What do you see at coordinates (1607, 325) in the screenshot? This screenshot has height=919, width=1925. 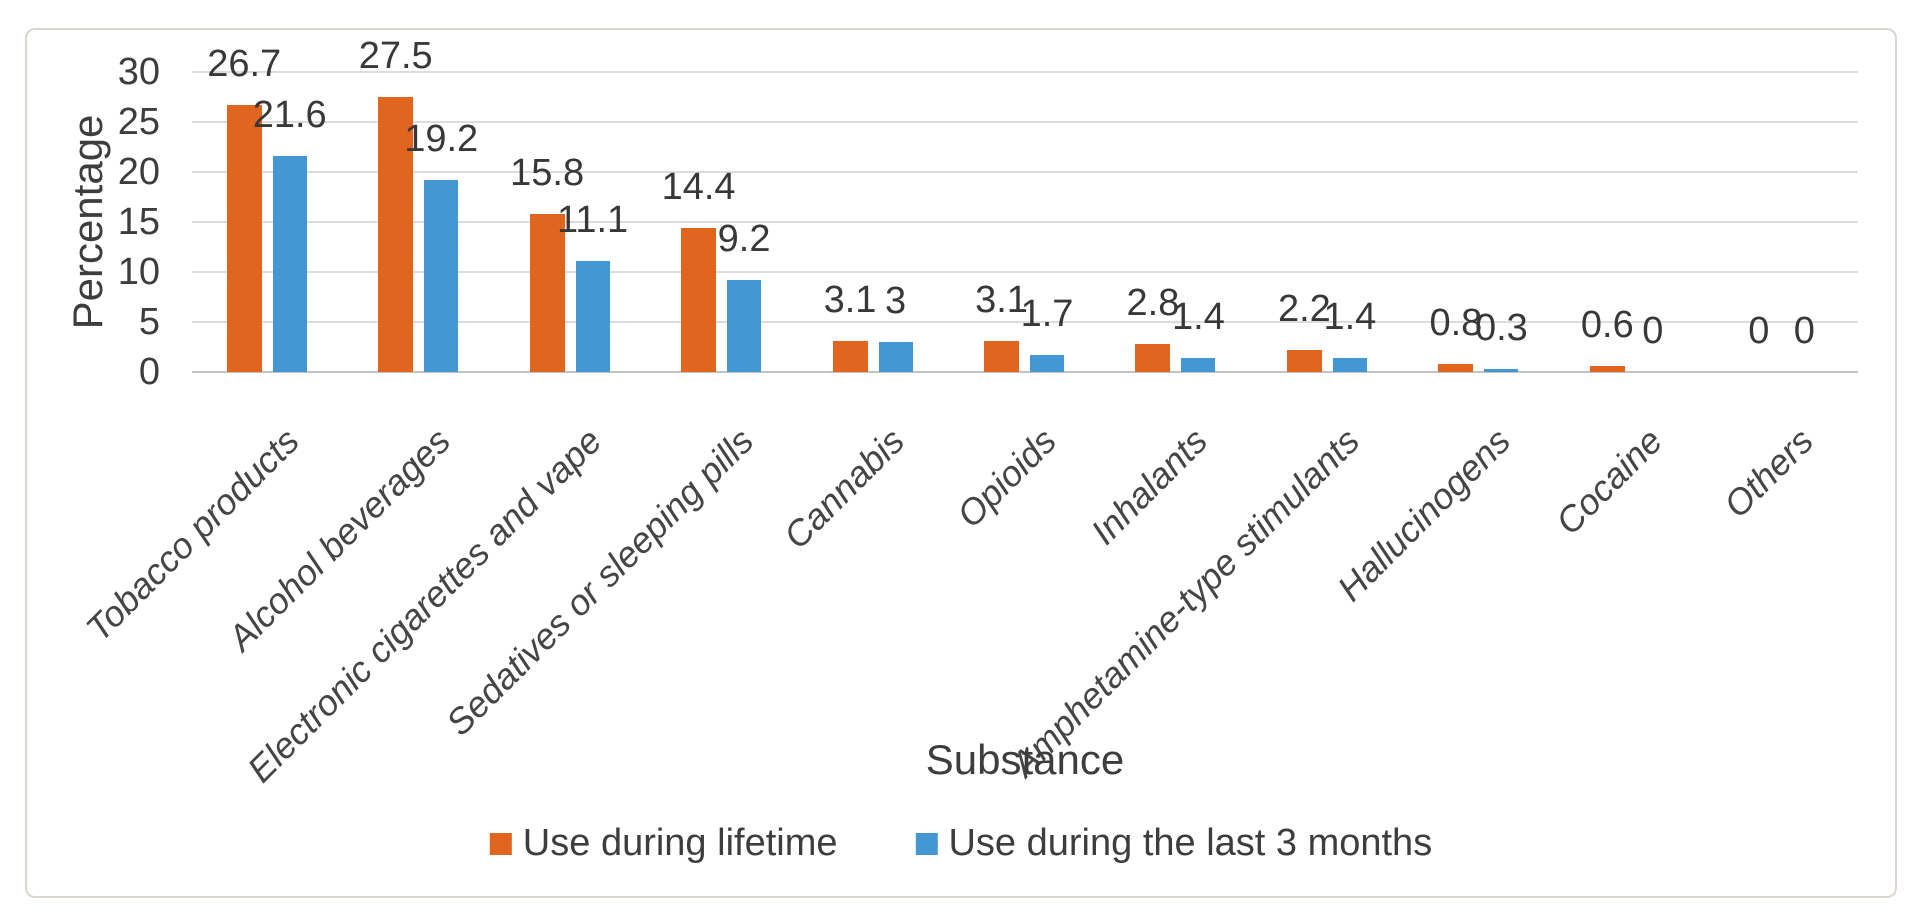 I see `data-label: 0.6` at bounding box center [1607, 325].